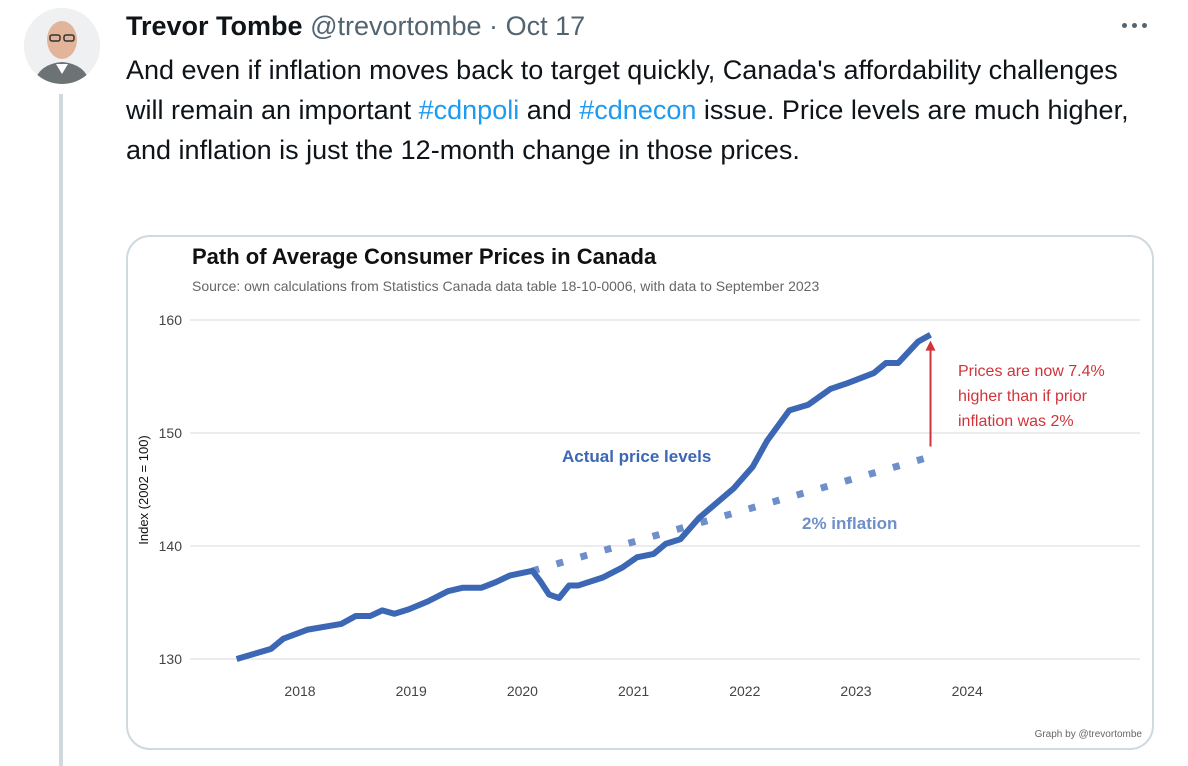 The width and height of the screenshot is (1188, 766). What do you see at coordinates (143, 490) in the screenshot?
I see `y-axis-label: Index (2002 = 100)` at bounding box center [143, 490].